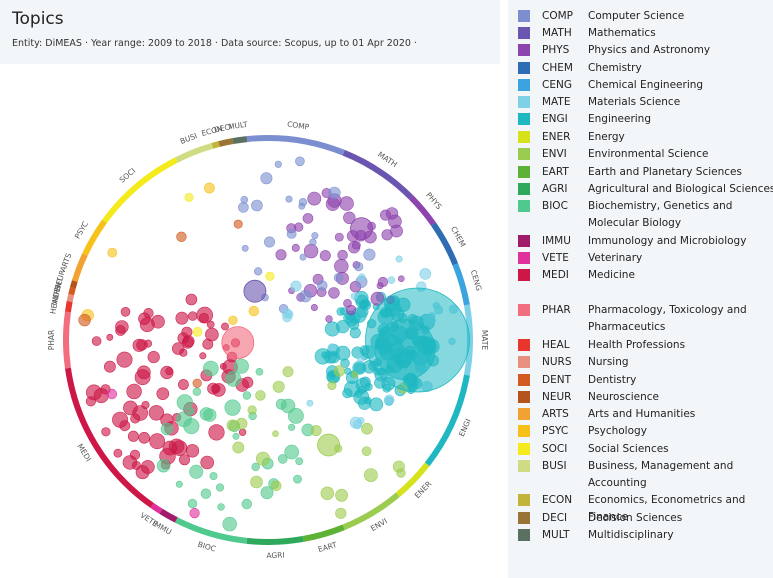 Image resolution: width=773 pixels, height=578 pixels. I want to click on topic-bubble-large-engi, so click(405, 350).